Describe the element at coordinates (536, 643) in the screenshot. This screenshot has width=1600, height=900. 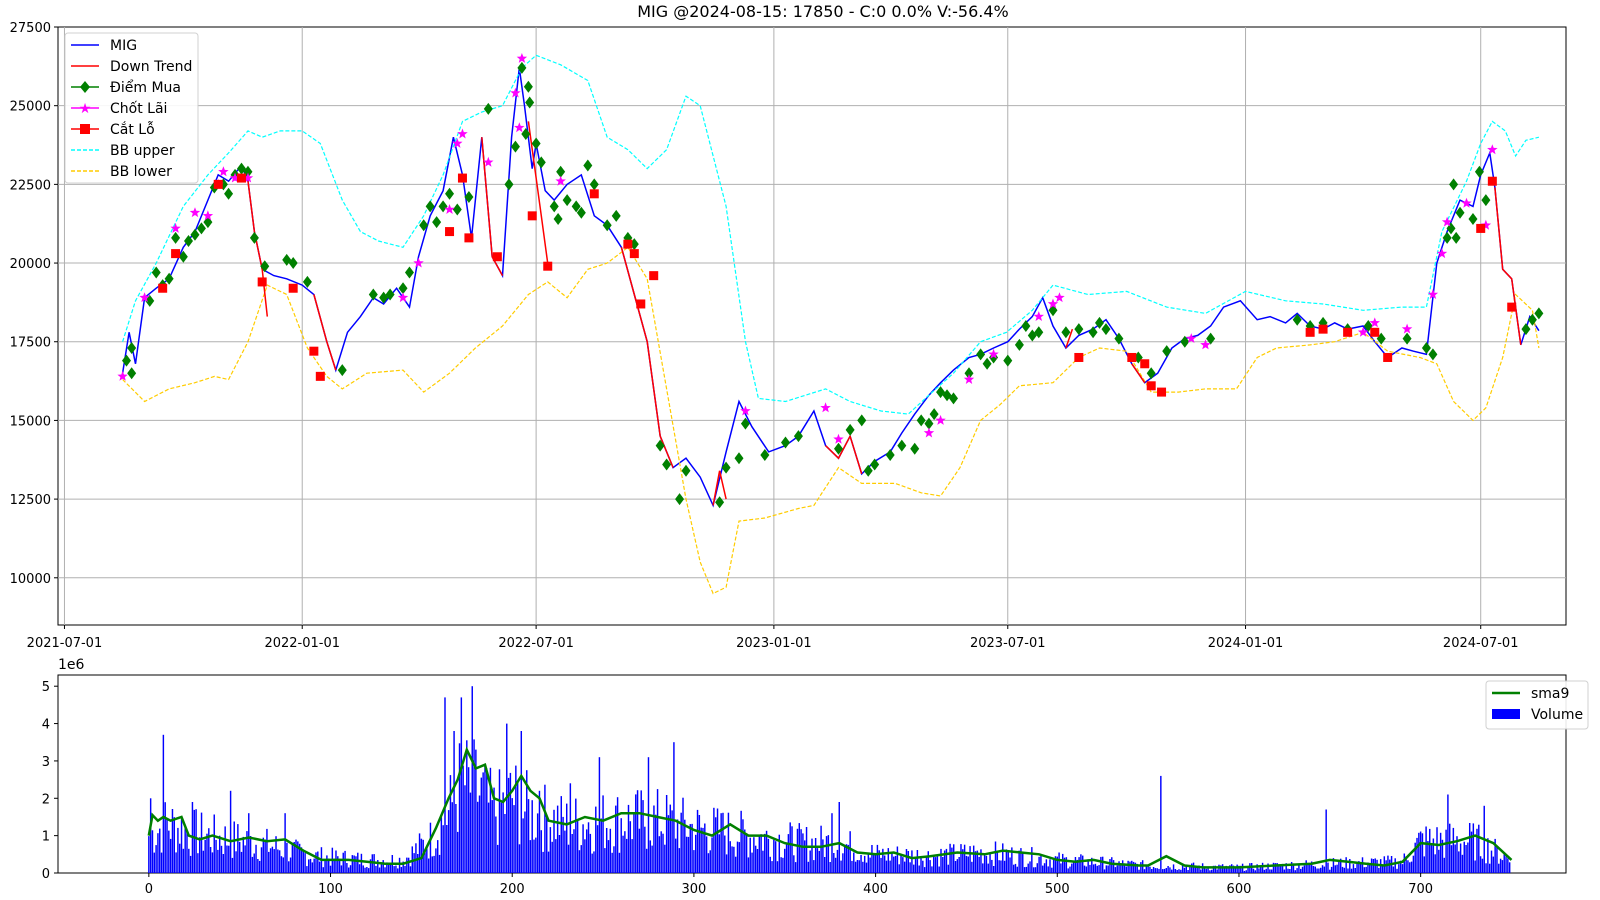
I see `price-xtick-label: 2022-07-01` at that location.